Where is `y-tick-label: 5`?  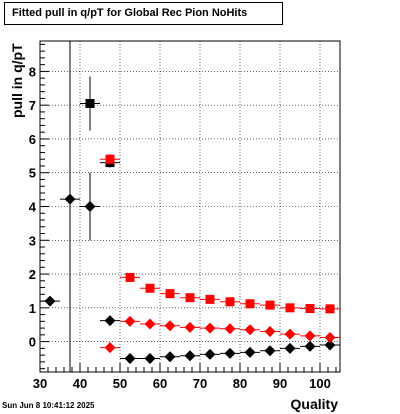 y-tick-label: 5 is located at coordinates (32, 173).